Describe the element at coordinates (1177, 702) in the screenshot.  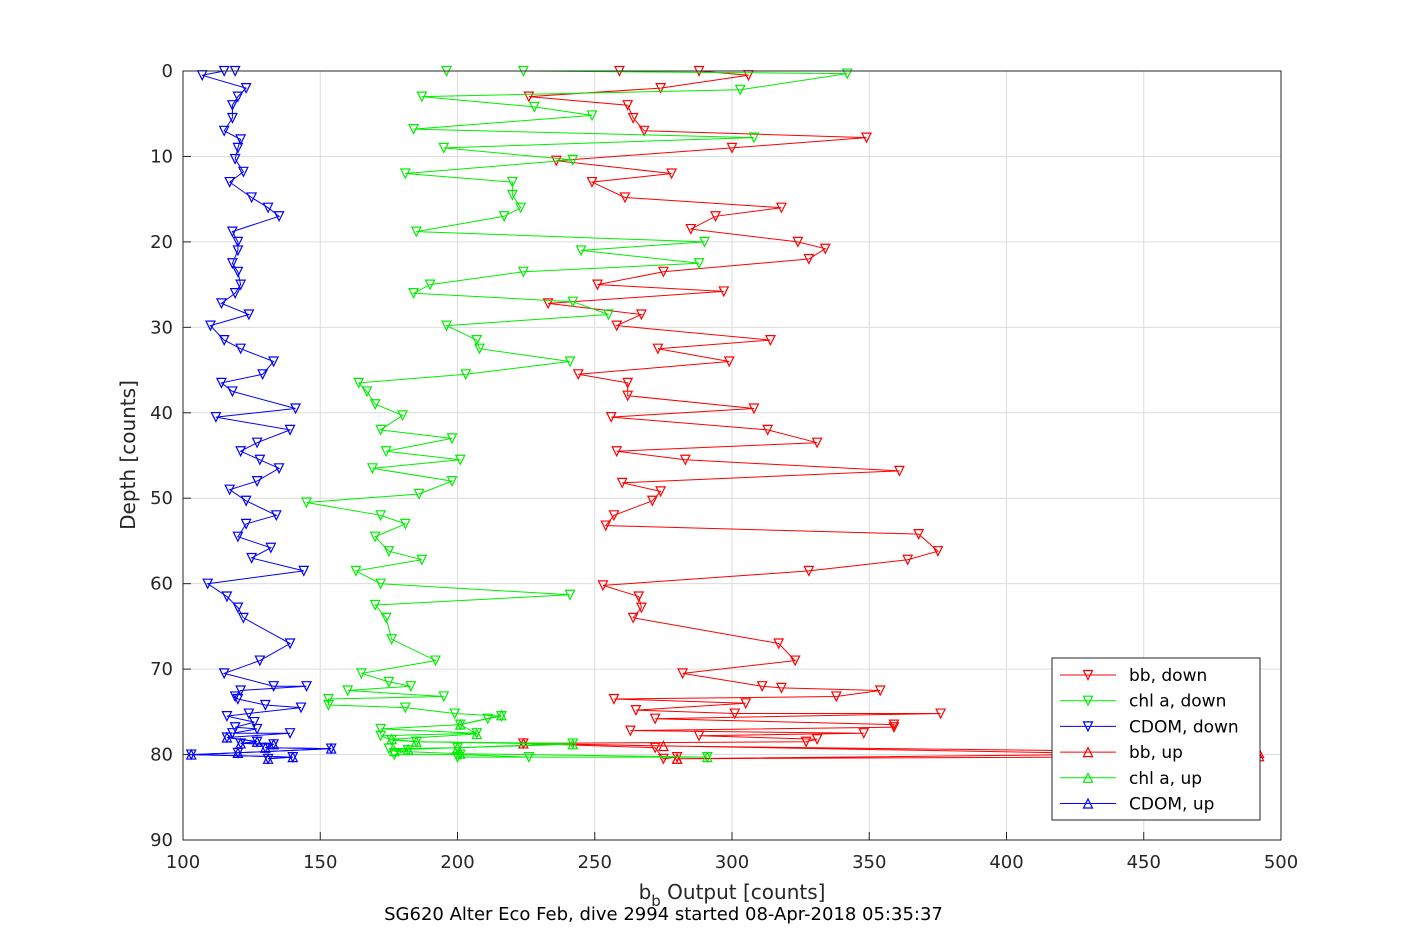
I see `legend-entry-label: chl a, down` at that location.